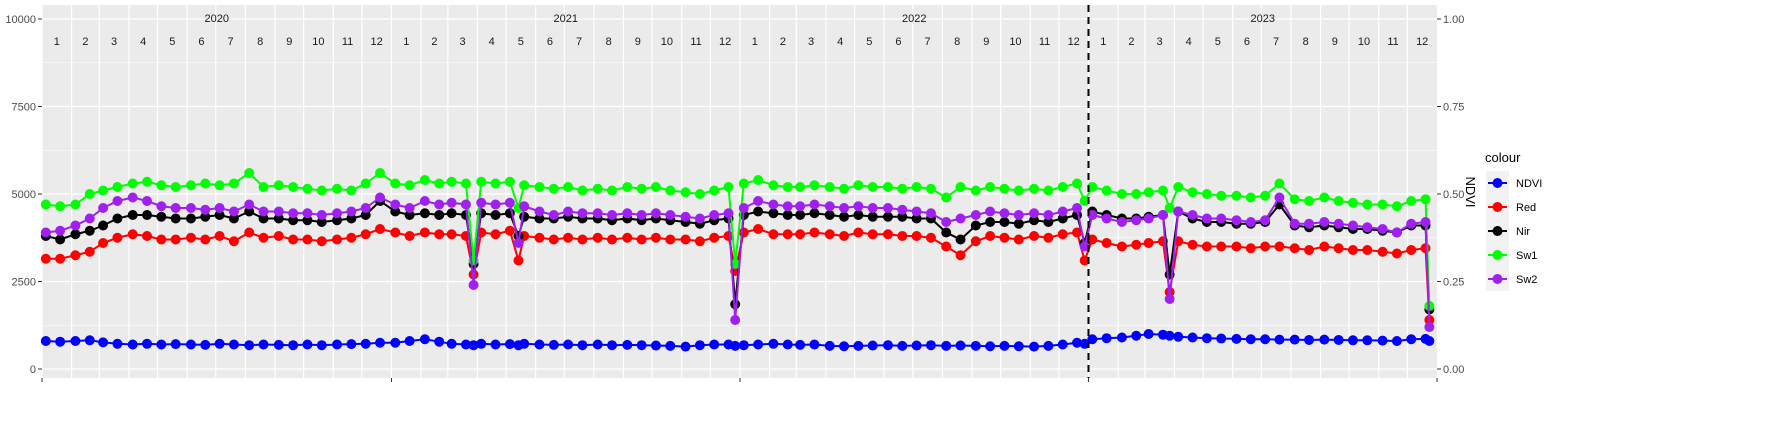  What do you see at coordinates (1218, 42) in the screenshot?
I see `month-label: 5` at bounding box center [1218, 42].